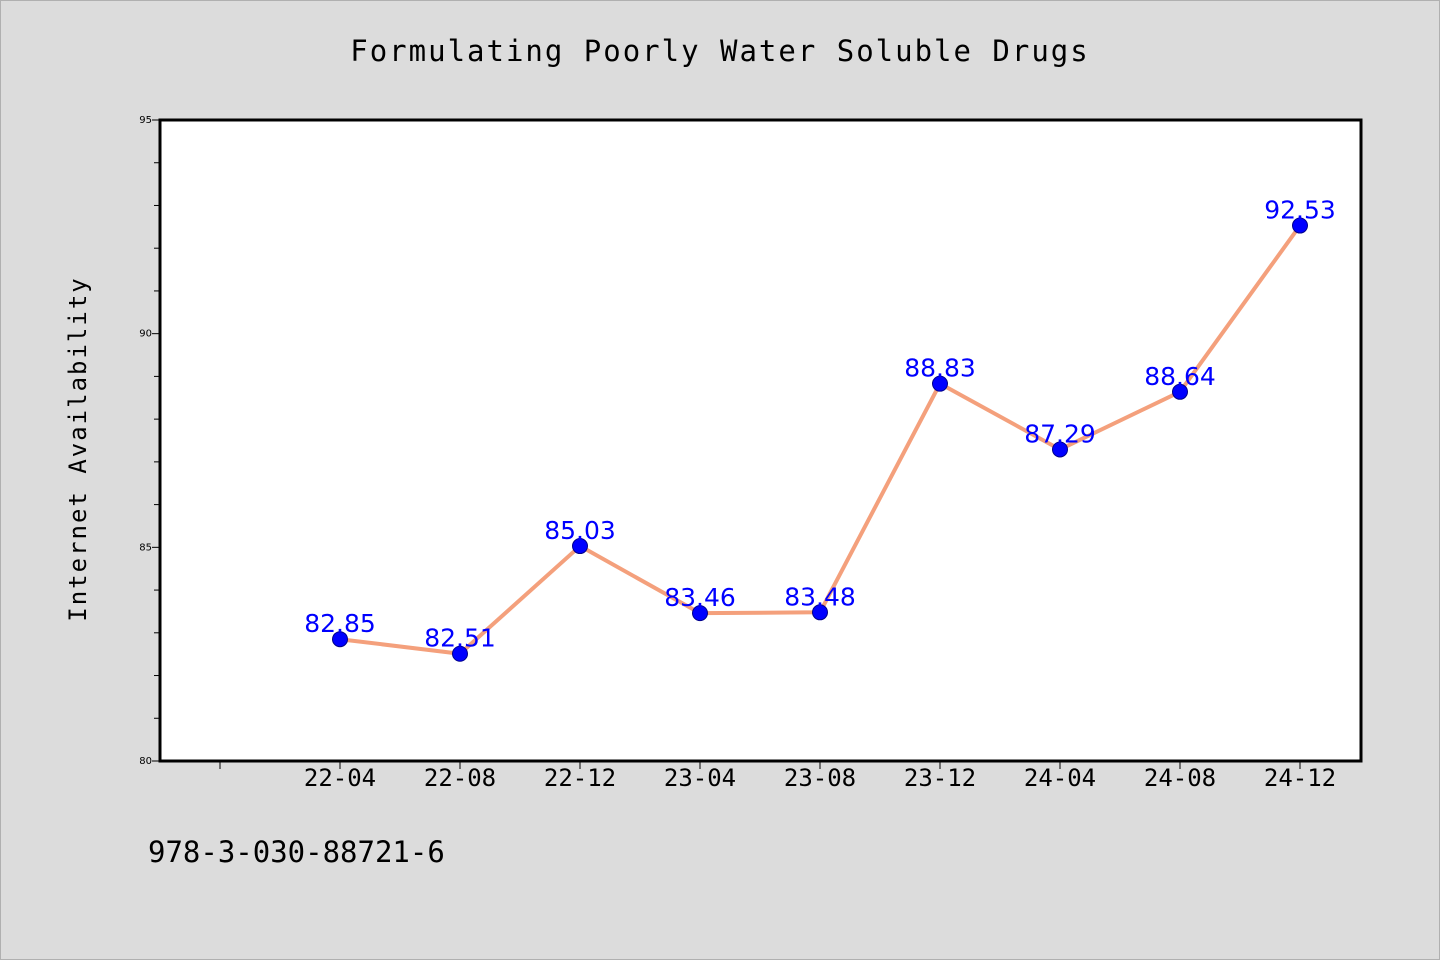 This screenshot has width=1440, height=960. I want to click on y-tick-label: 80, so click(145, 761).